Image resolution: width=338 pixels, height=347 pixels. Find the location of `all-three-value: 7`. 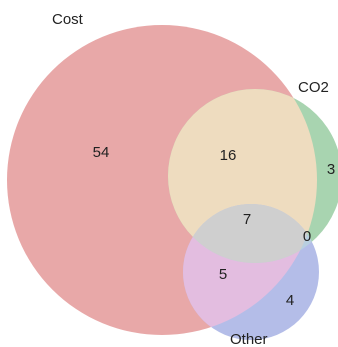

all-three-value: 7 is located at coordinates (247, 219).